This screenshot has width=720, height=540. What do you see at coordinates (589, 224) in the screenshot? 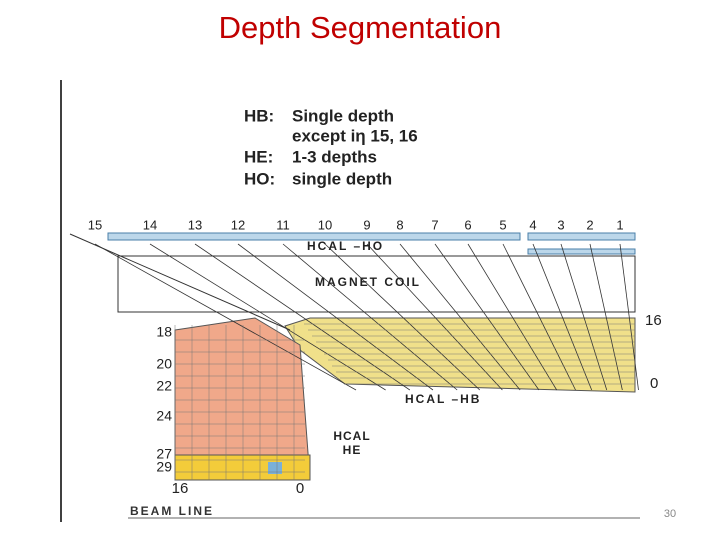
I see `tower-number: 2` at bounding box center [589, 224].